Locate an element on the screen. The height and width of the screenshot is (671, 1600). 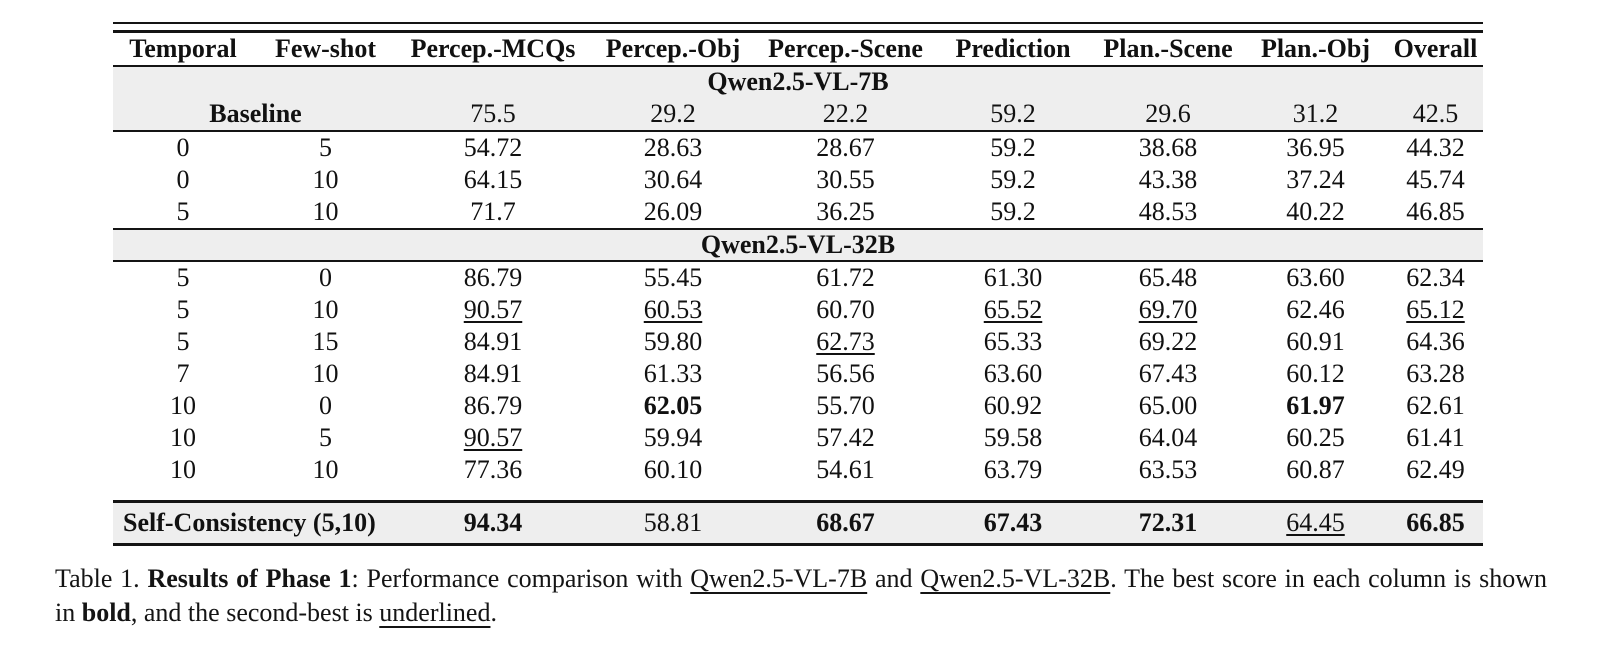
value-cell: 65.52 is located at coordinates (1013, 309).